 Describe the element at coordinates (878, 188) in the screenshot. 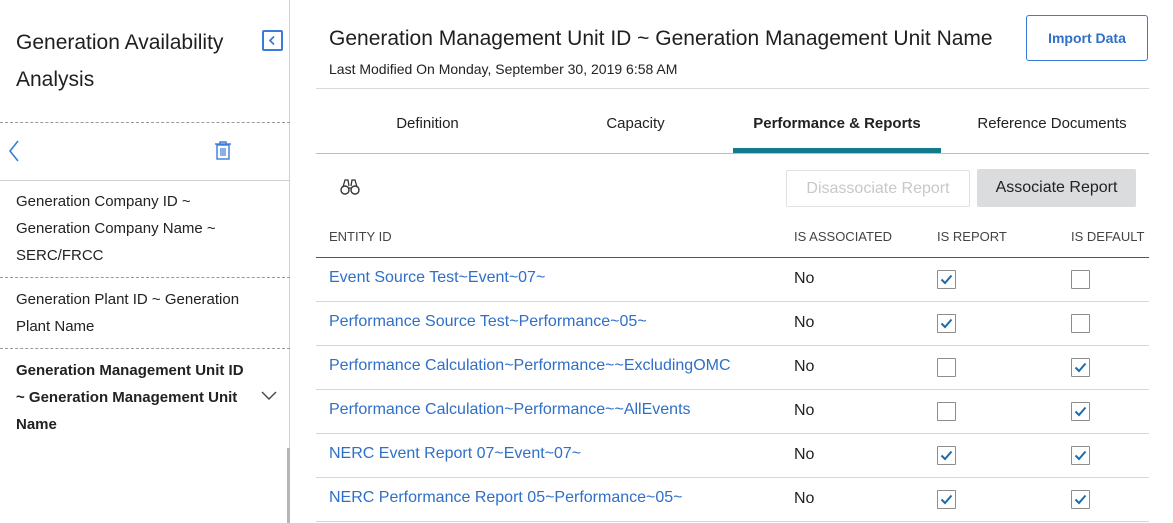

I see `disassociate-report-button: Disassociate Report` at that location.